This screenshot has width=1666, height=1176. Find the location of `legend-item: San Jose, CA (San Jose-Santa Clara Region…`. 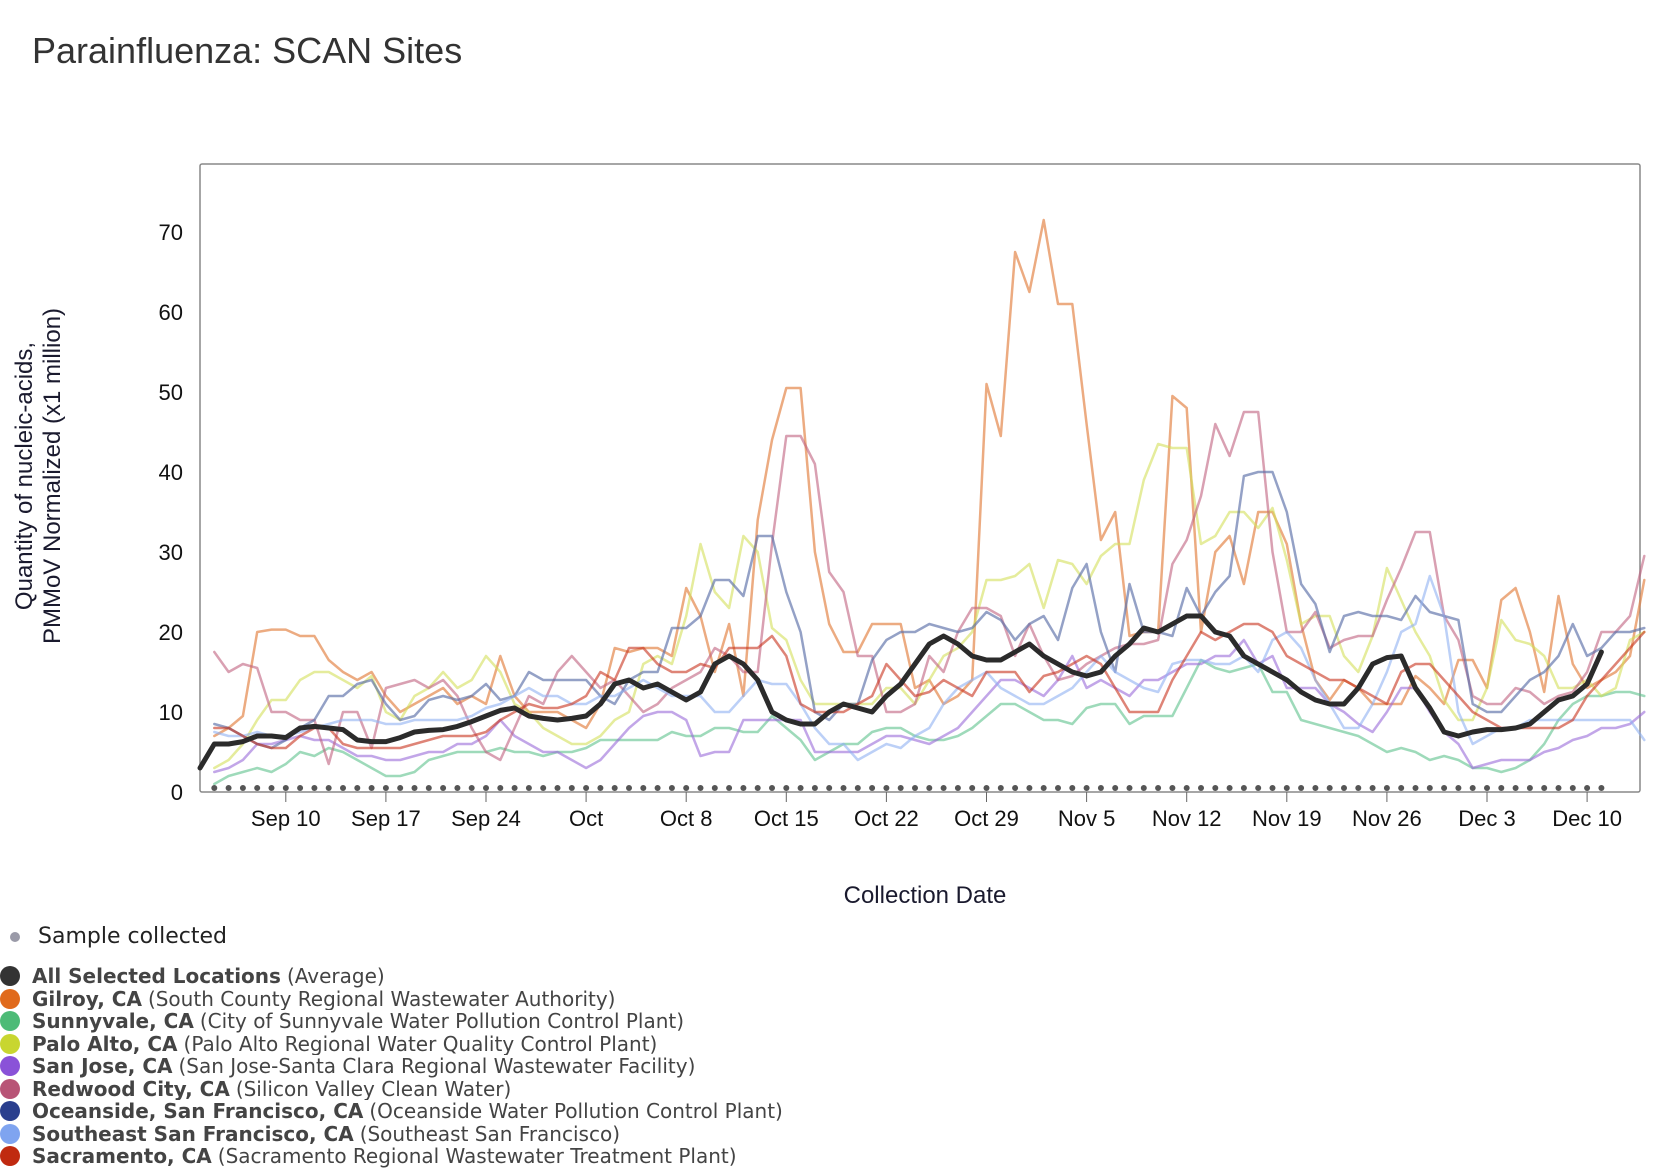

legend-item: San Jose, CA (San Jose-Santa Clara Region… is located at coordinates (391, 1066).